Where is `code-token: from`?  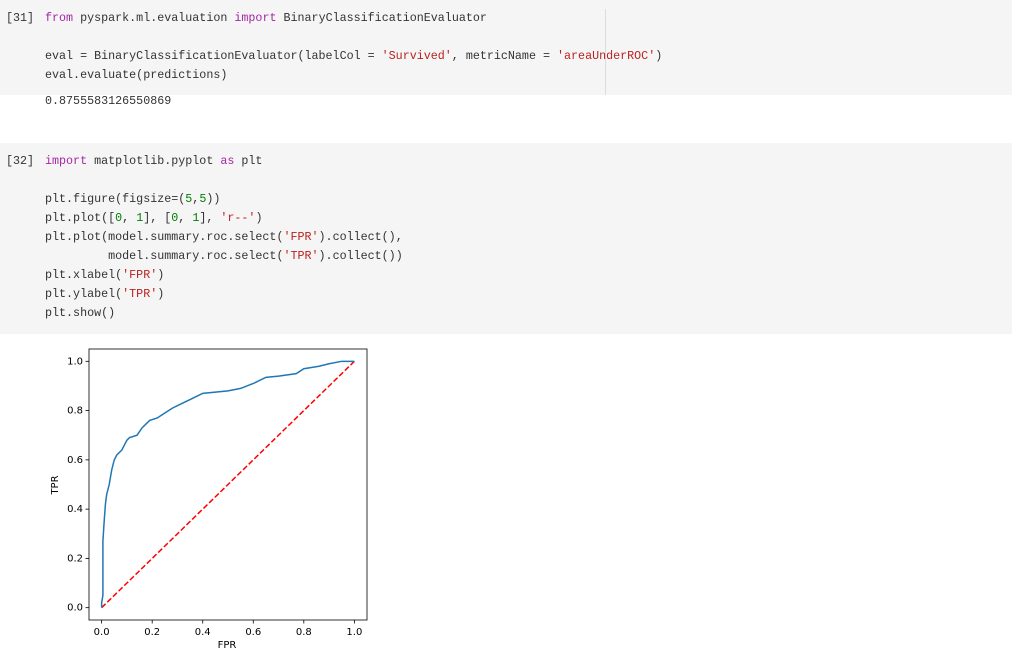 code-token: from is located at coordinates (59, 18).